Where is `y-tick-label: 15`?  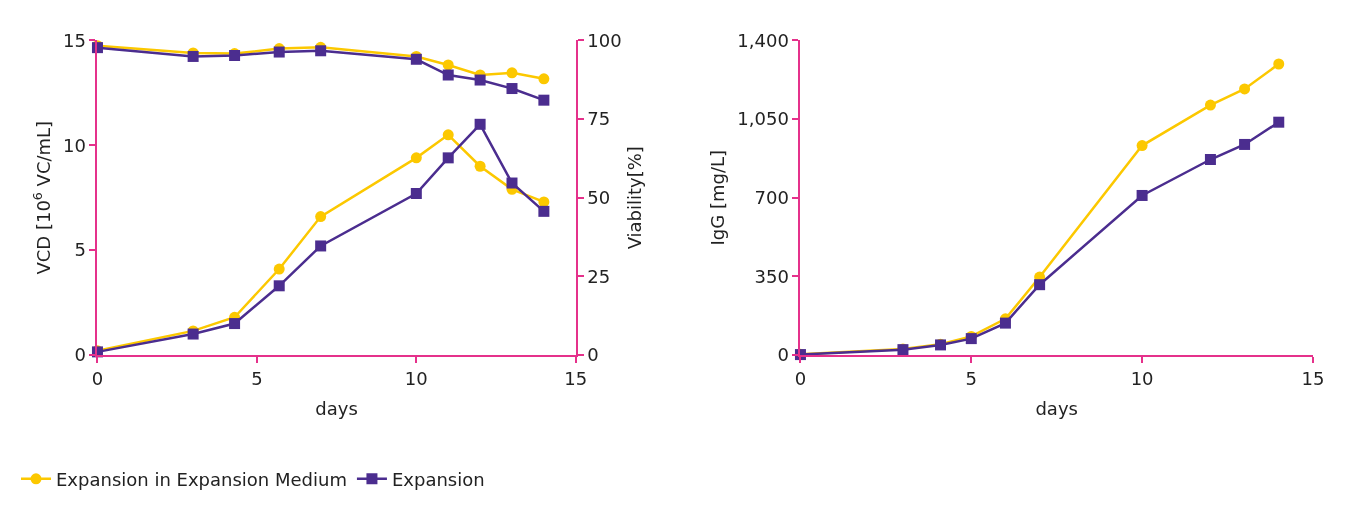 y-tick-label: 15 is located at coordinates (74, 40).